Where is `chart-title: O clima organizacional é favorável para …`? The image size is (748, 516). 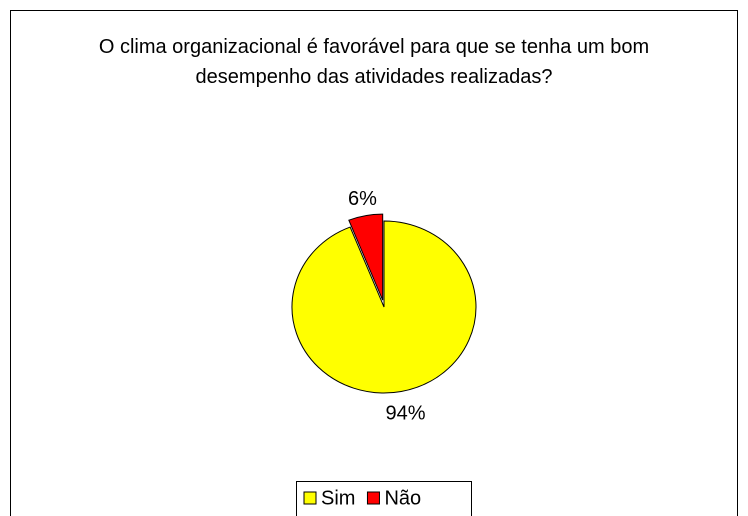 chart-title: O clima organizacional é favorável para … is located at coordinates (374, 62).